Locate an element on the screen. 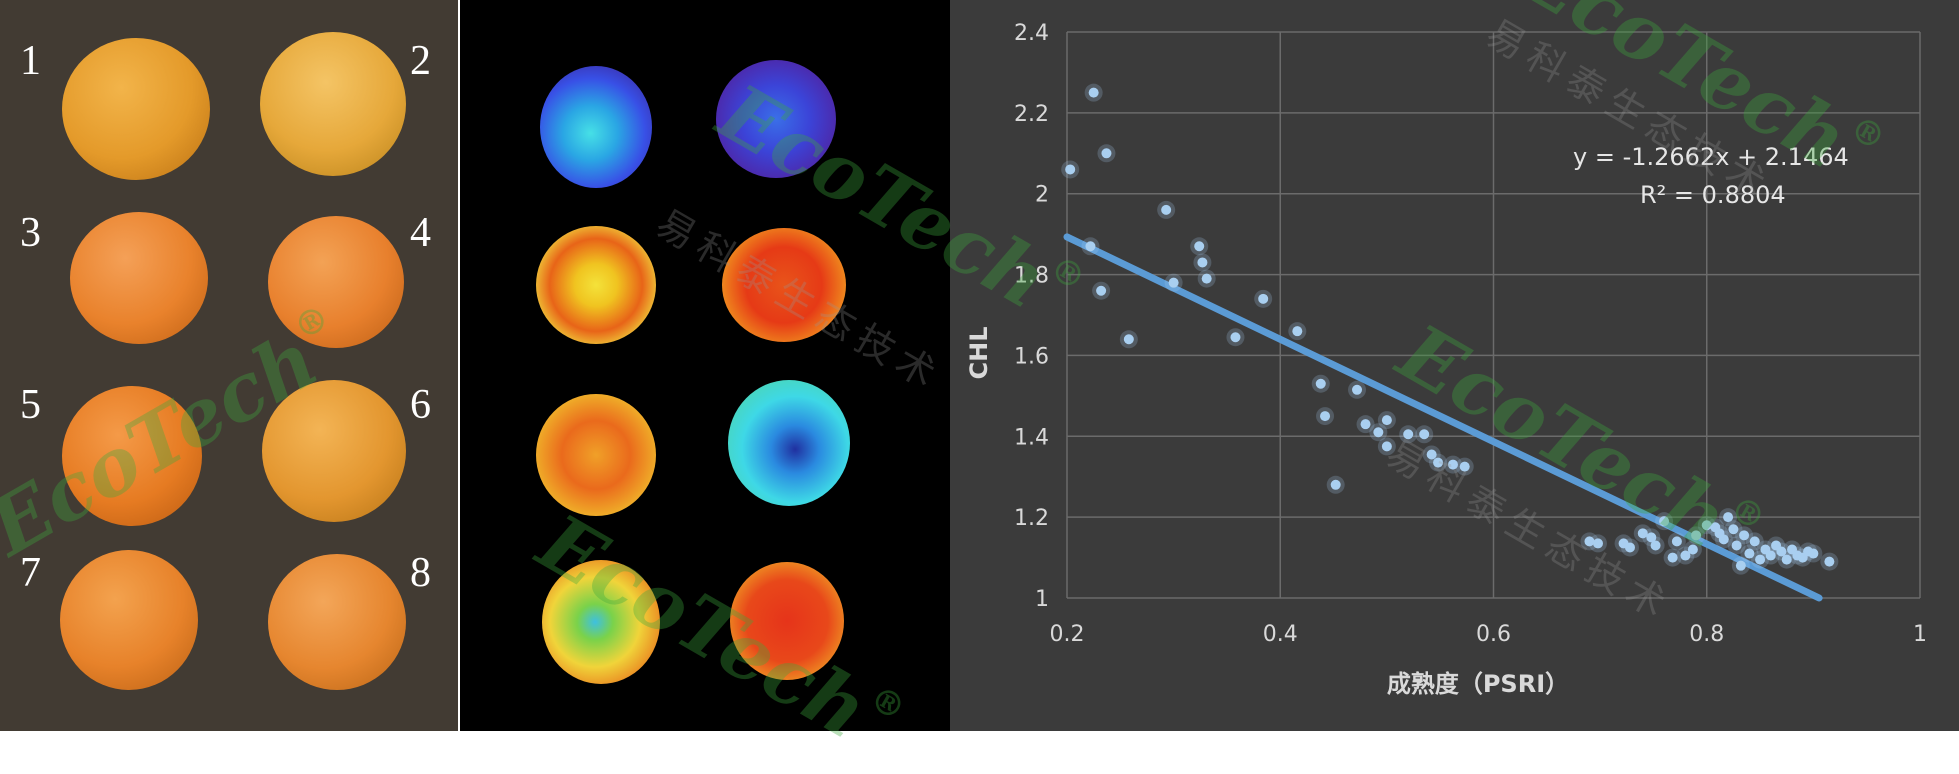  y-tick-label: 2.4 is located at coordinates (1031, 33).